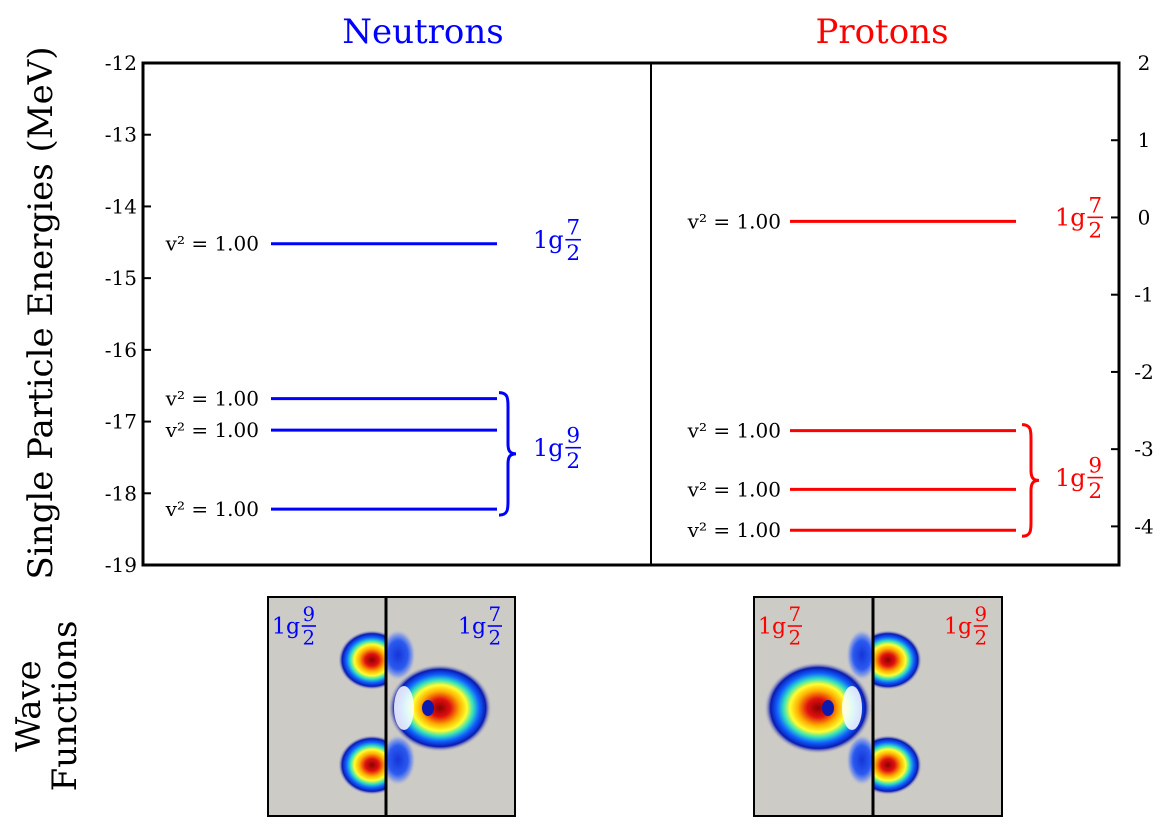 Image resolution: width=1170 pixels, height=827 pixels. What do you see at coordinates (121, 565) in the screenshot?
I see `left-tick-label: -19` at bounding box center [121, 565].